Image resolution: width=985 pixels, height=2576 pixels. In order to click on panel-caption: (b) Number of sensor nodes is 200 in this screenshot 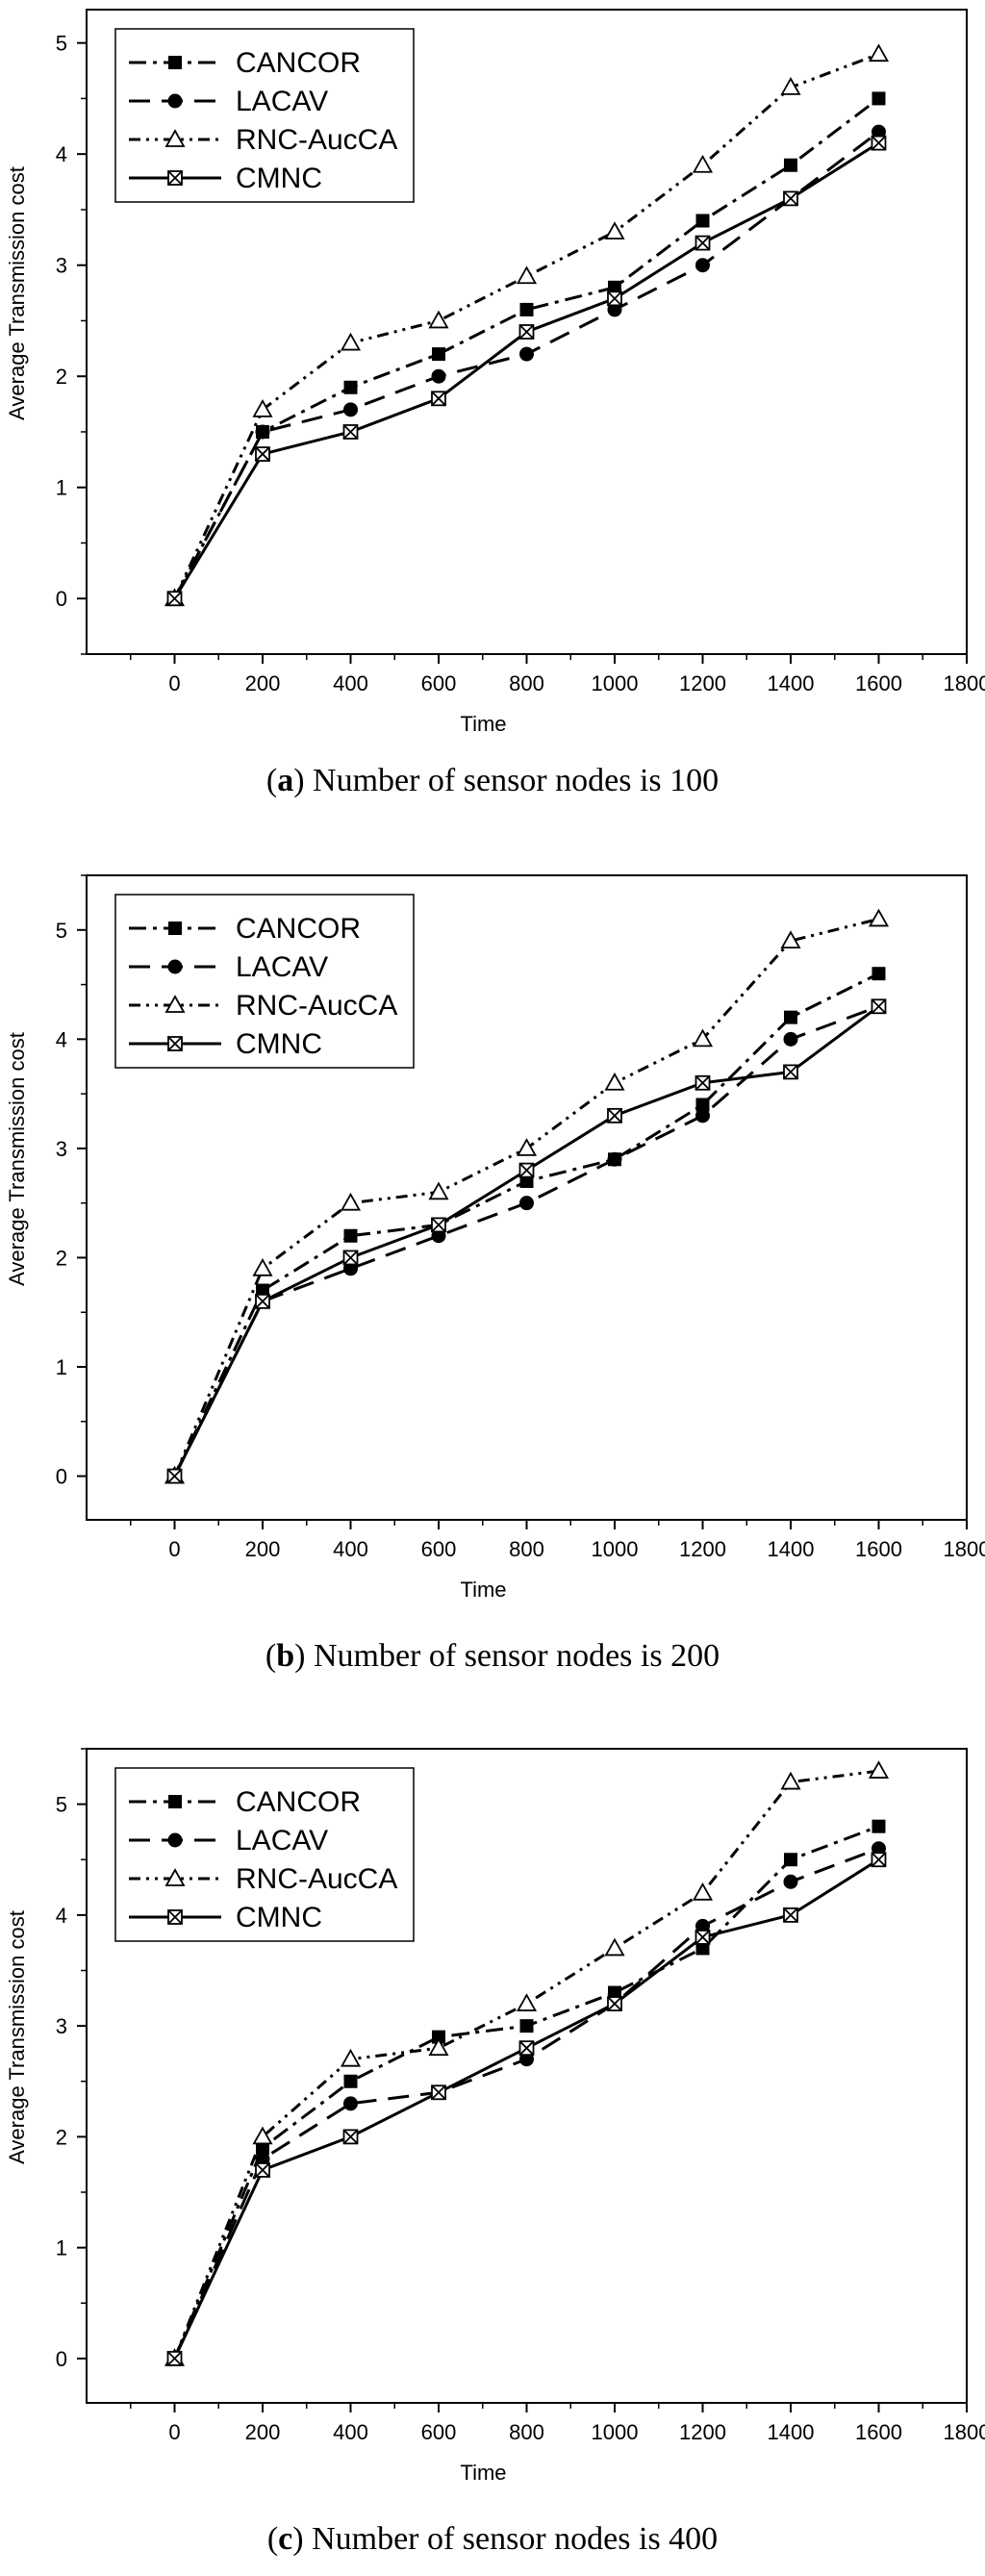, I will do `click(492, 1656)`.